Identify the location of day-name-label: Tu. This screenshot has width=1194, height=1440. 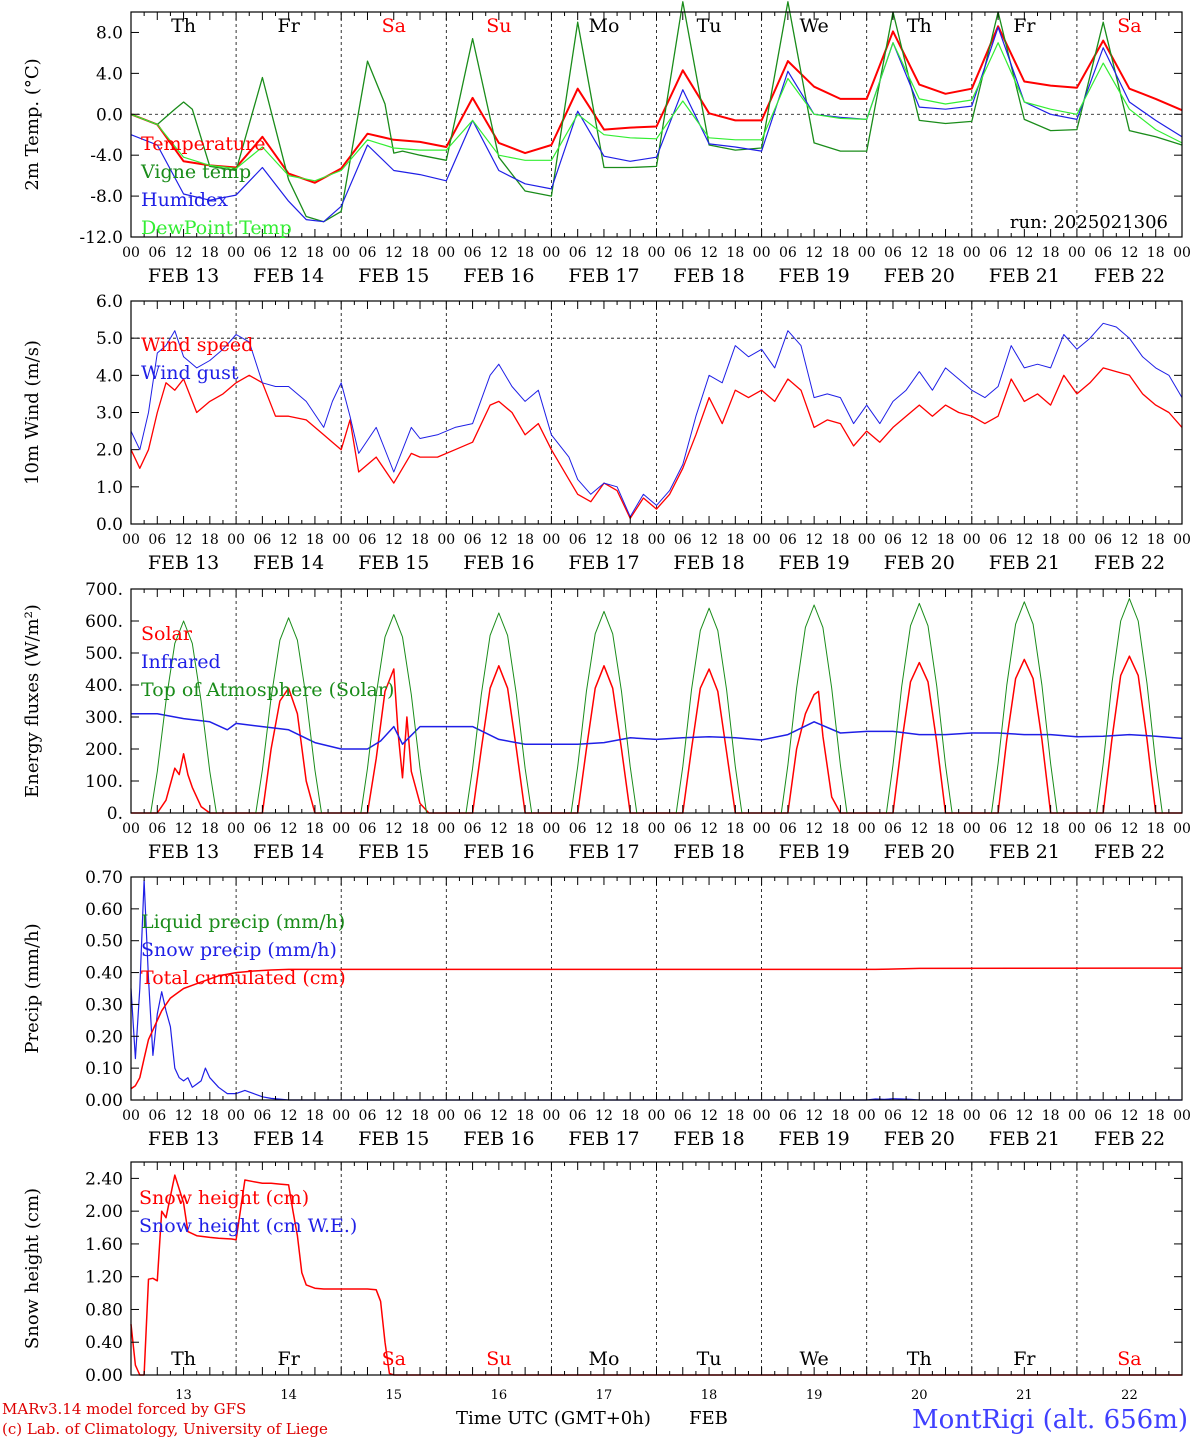
(709, 1359).